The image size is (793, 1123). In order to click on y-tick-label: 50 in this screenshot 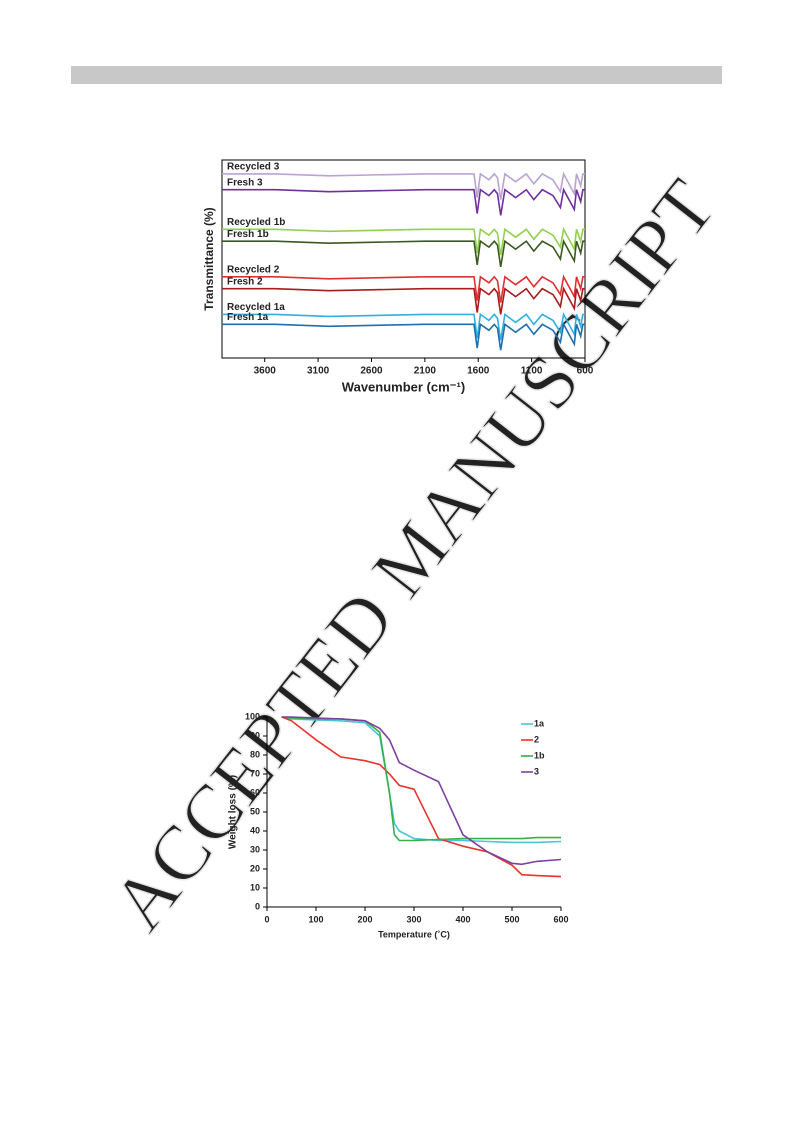, I will do `click(255, 811)`.